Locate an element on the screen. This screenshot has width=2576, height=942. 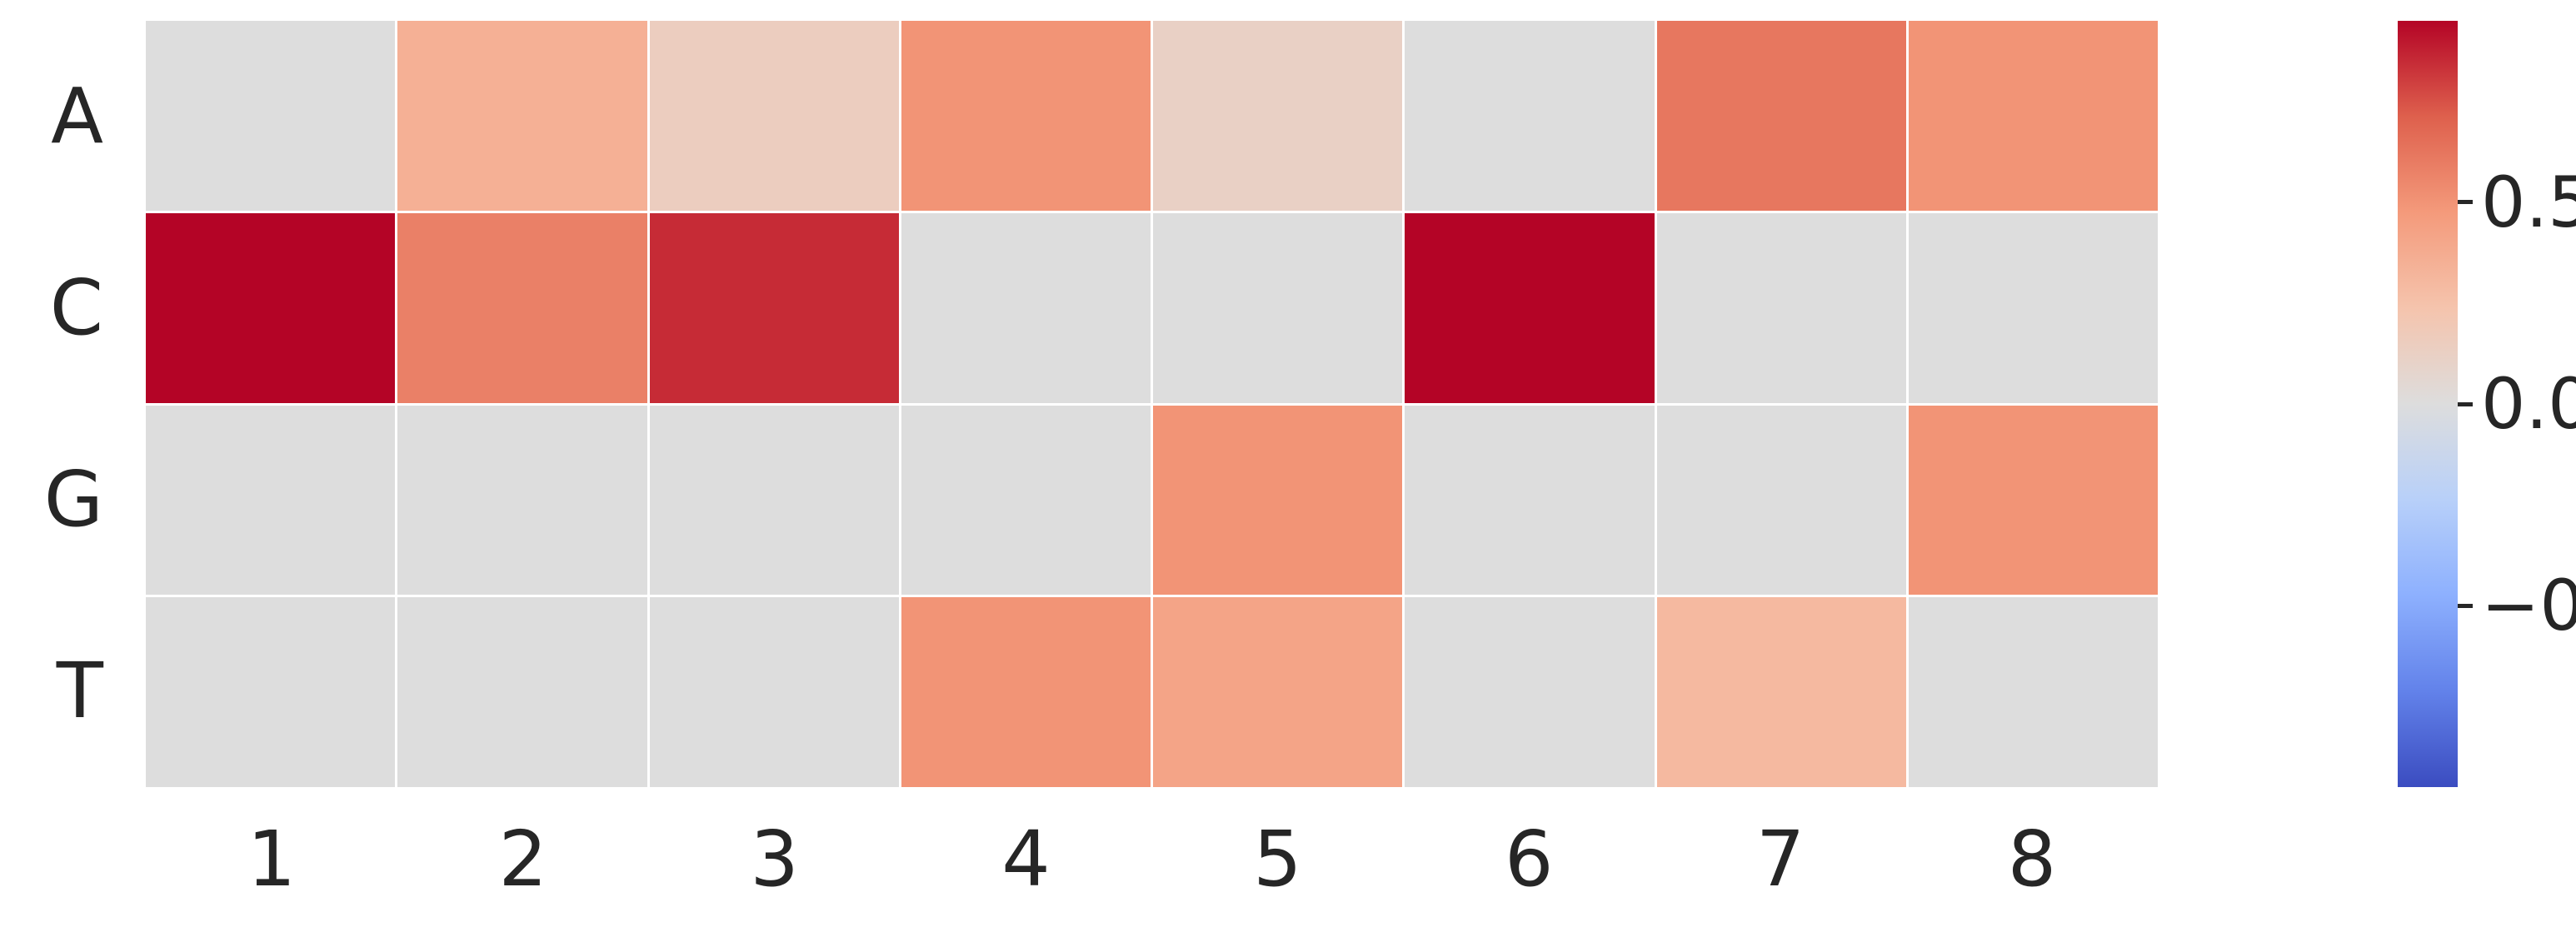
colorbar-tick-label: 0.0 is located at coordinates (2528, 404).